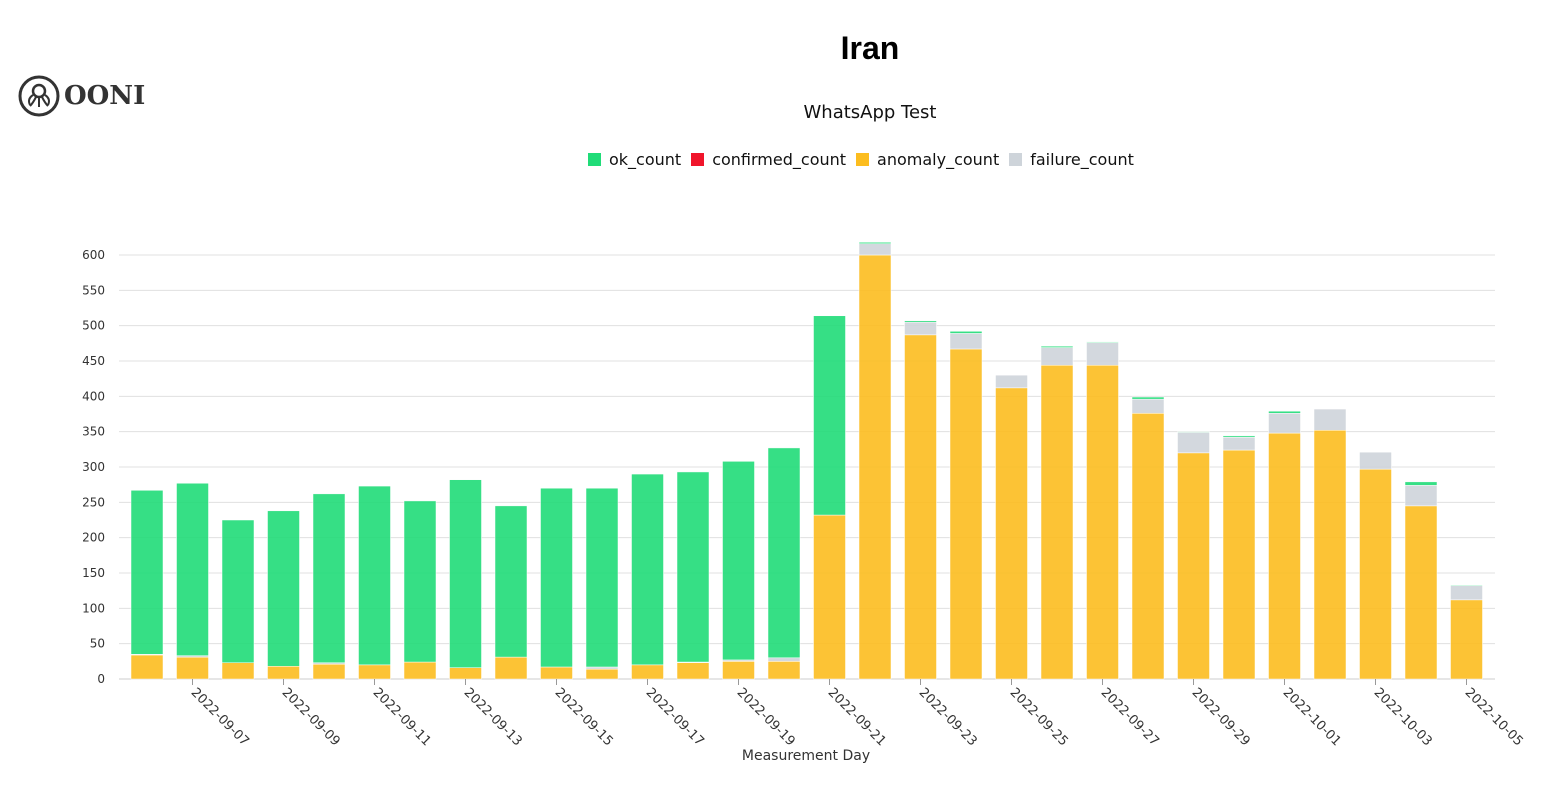  What do you see at coordinates (81, 96) in the screenshot?
I see `ooni-logo: OONI` at bounding box center [81, 96].